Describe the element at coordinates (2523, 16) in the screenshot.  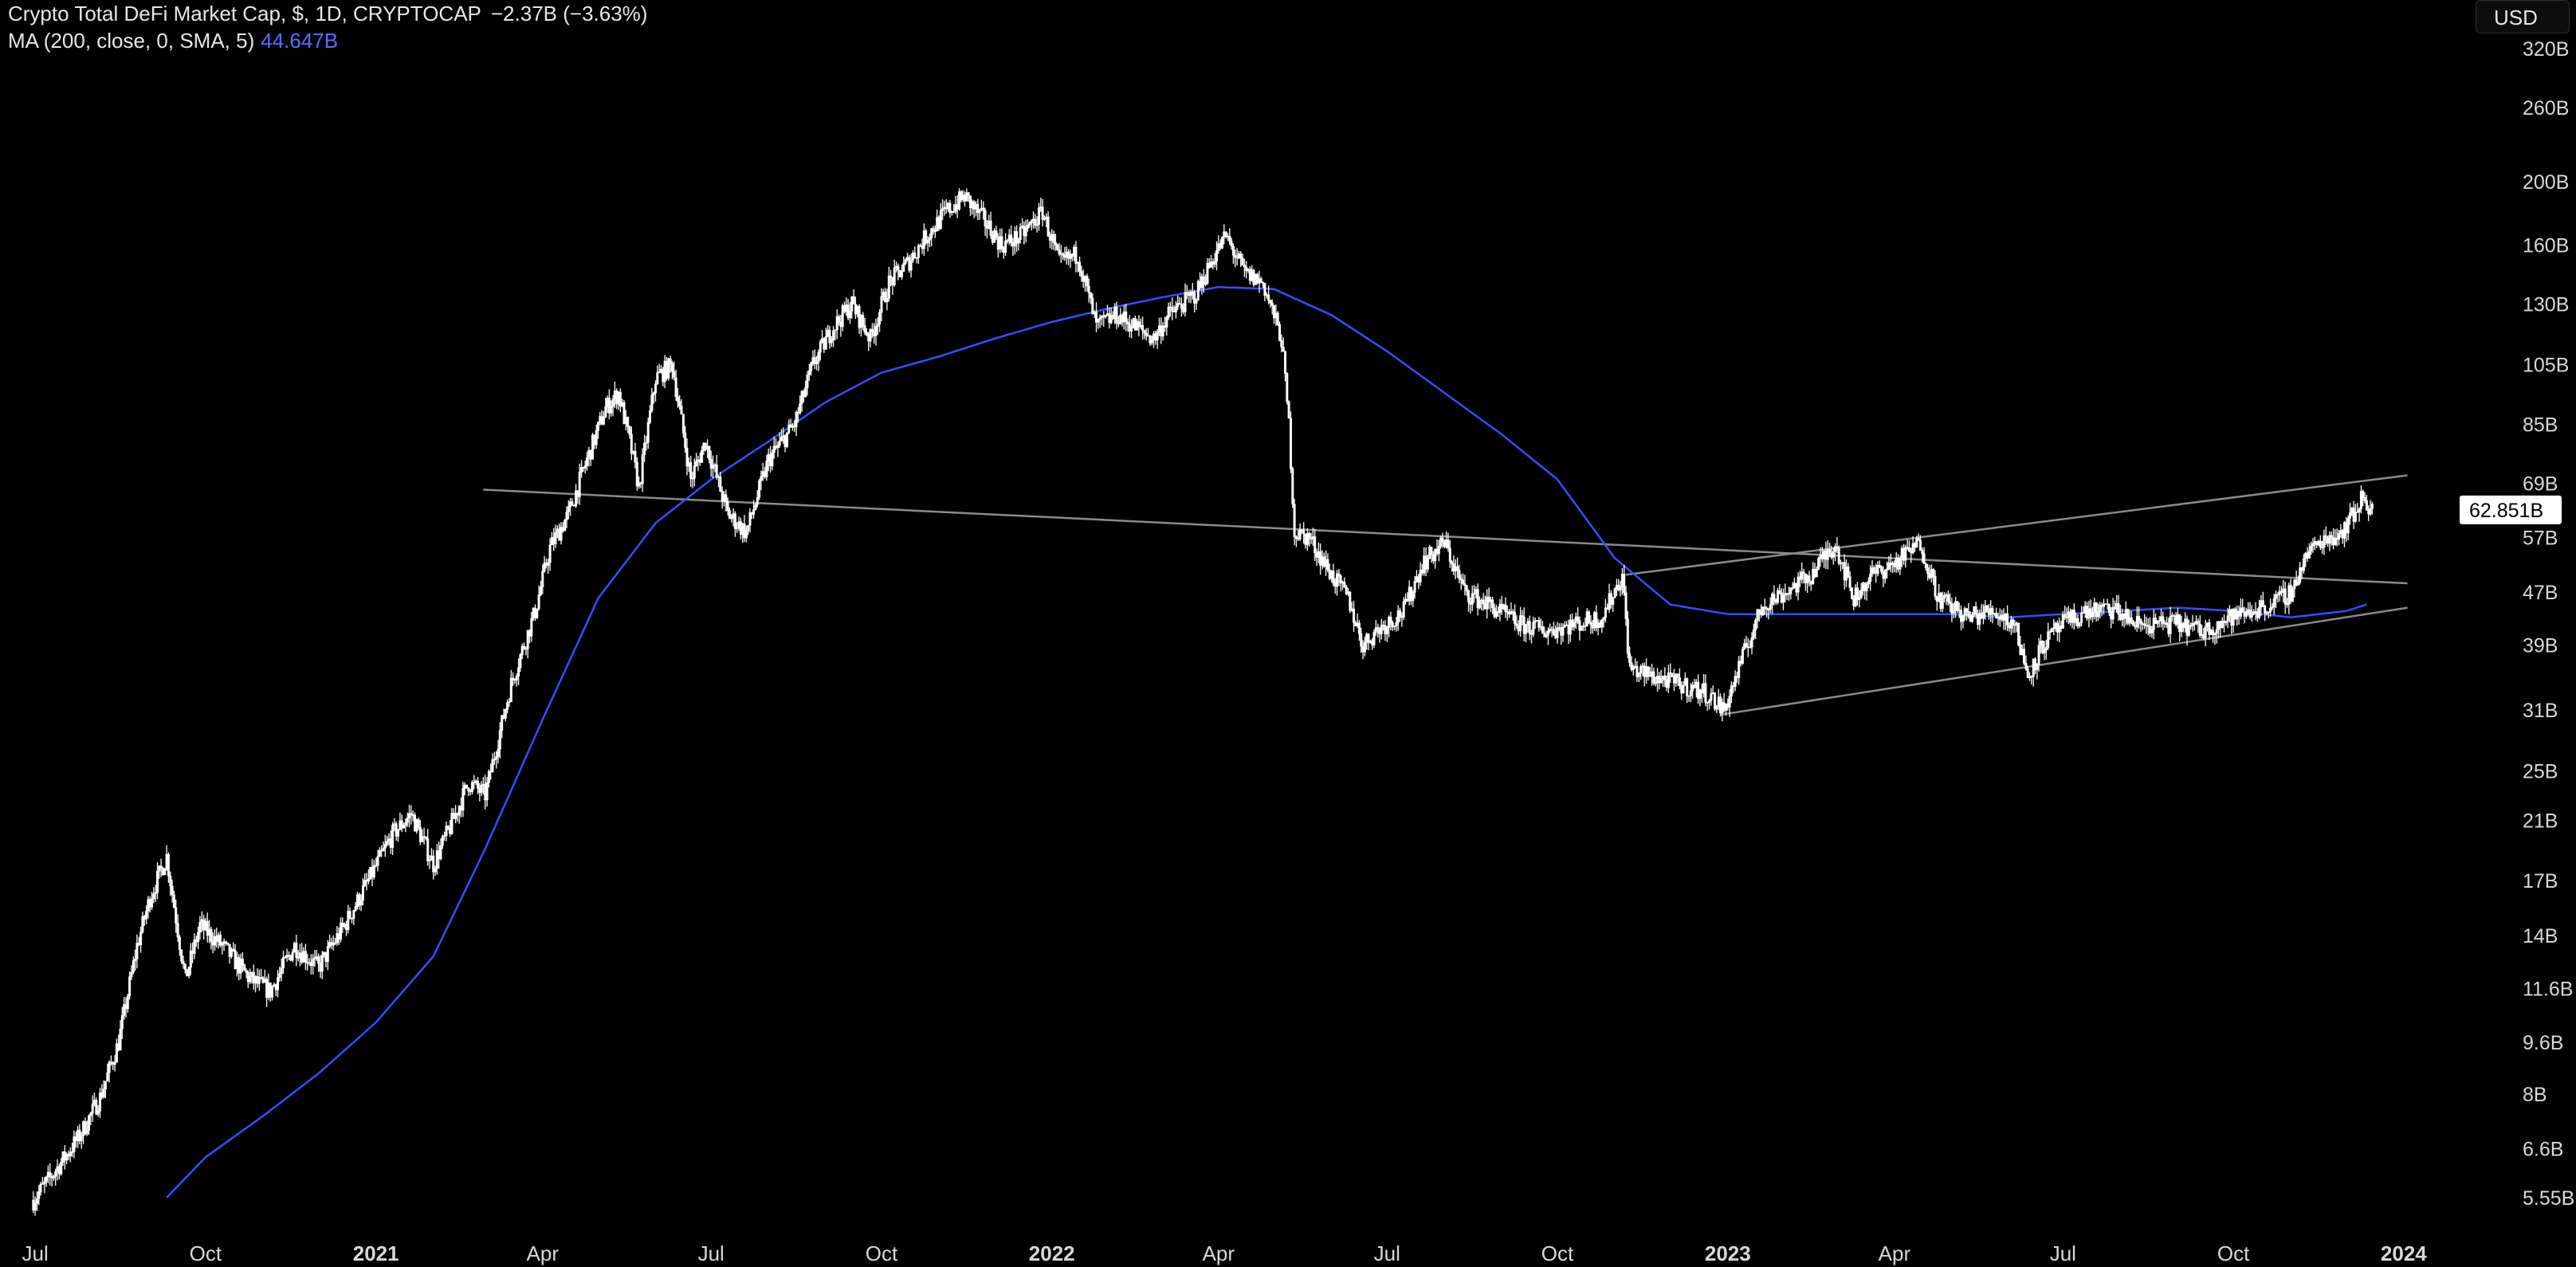
I see `currency-selector: USD` at that location.